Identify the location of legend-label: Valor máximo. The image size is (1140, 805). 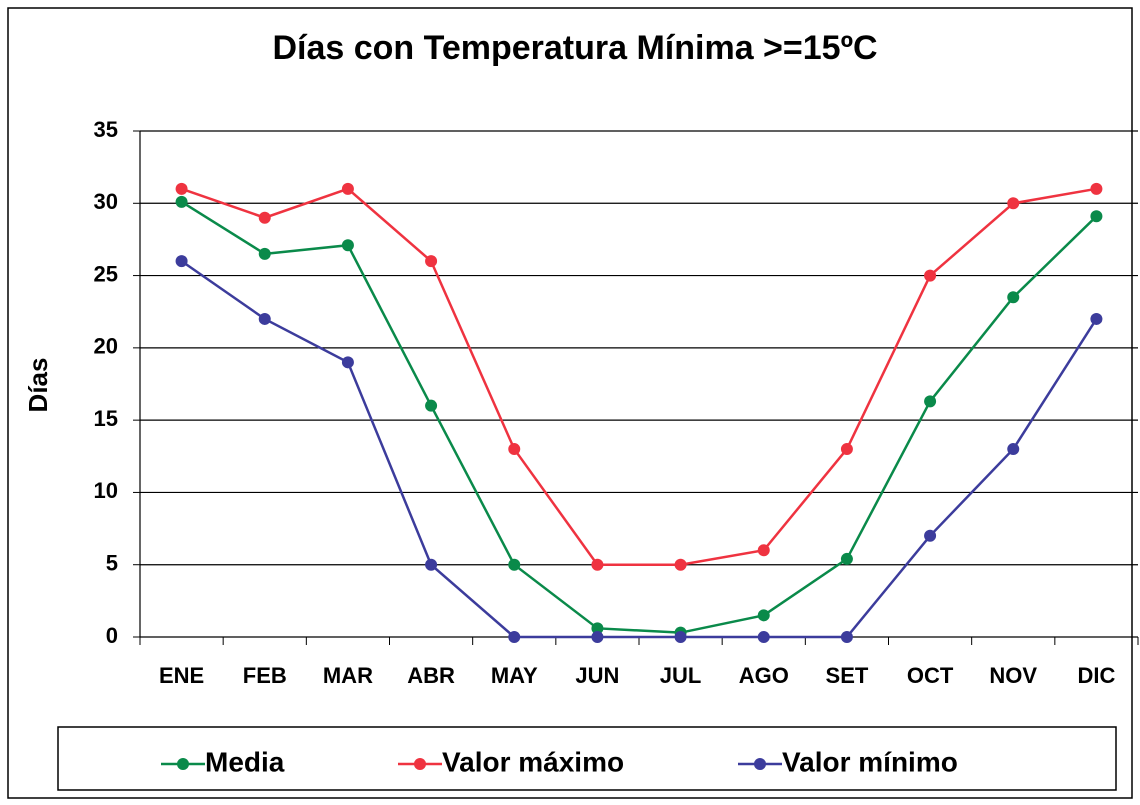
(533, 761).